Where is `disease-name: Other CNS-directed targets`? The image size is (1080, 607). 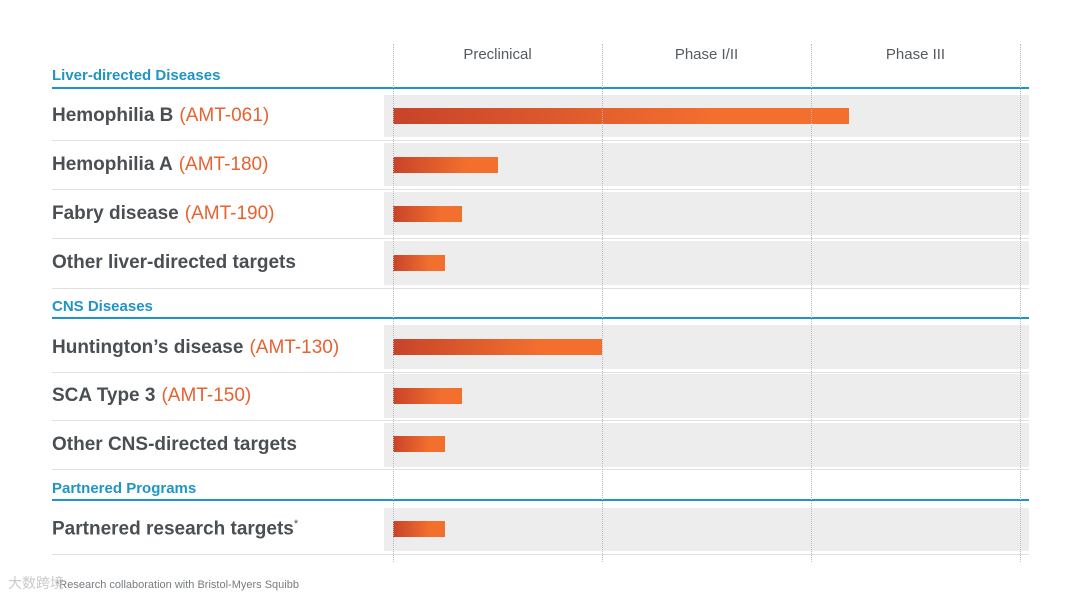 disease-name: Other CNS-directed targets is located at coordinates (174, 444).